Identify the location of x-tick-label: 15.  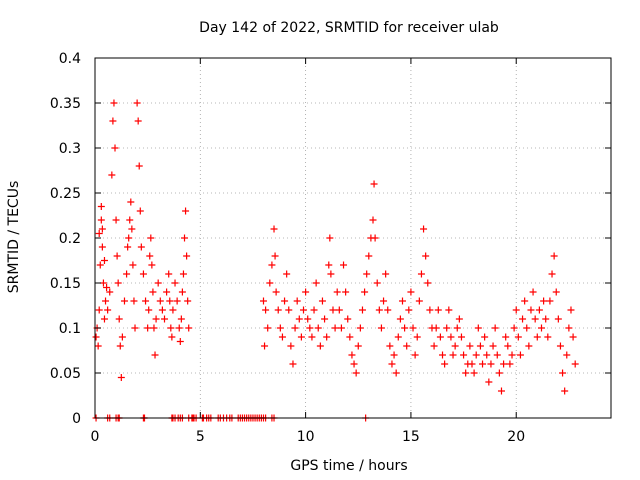
(411, 437).